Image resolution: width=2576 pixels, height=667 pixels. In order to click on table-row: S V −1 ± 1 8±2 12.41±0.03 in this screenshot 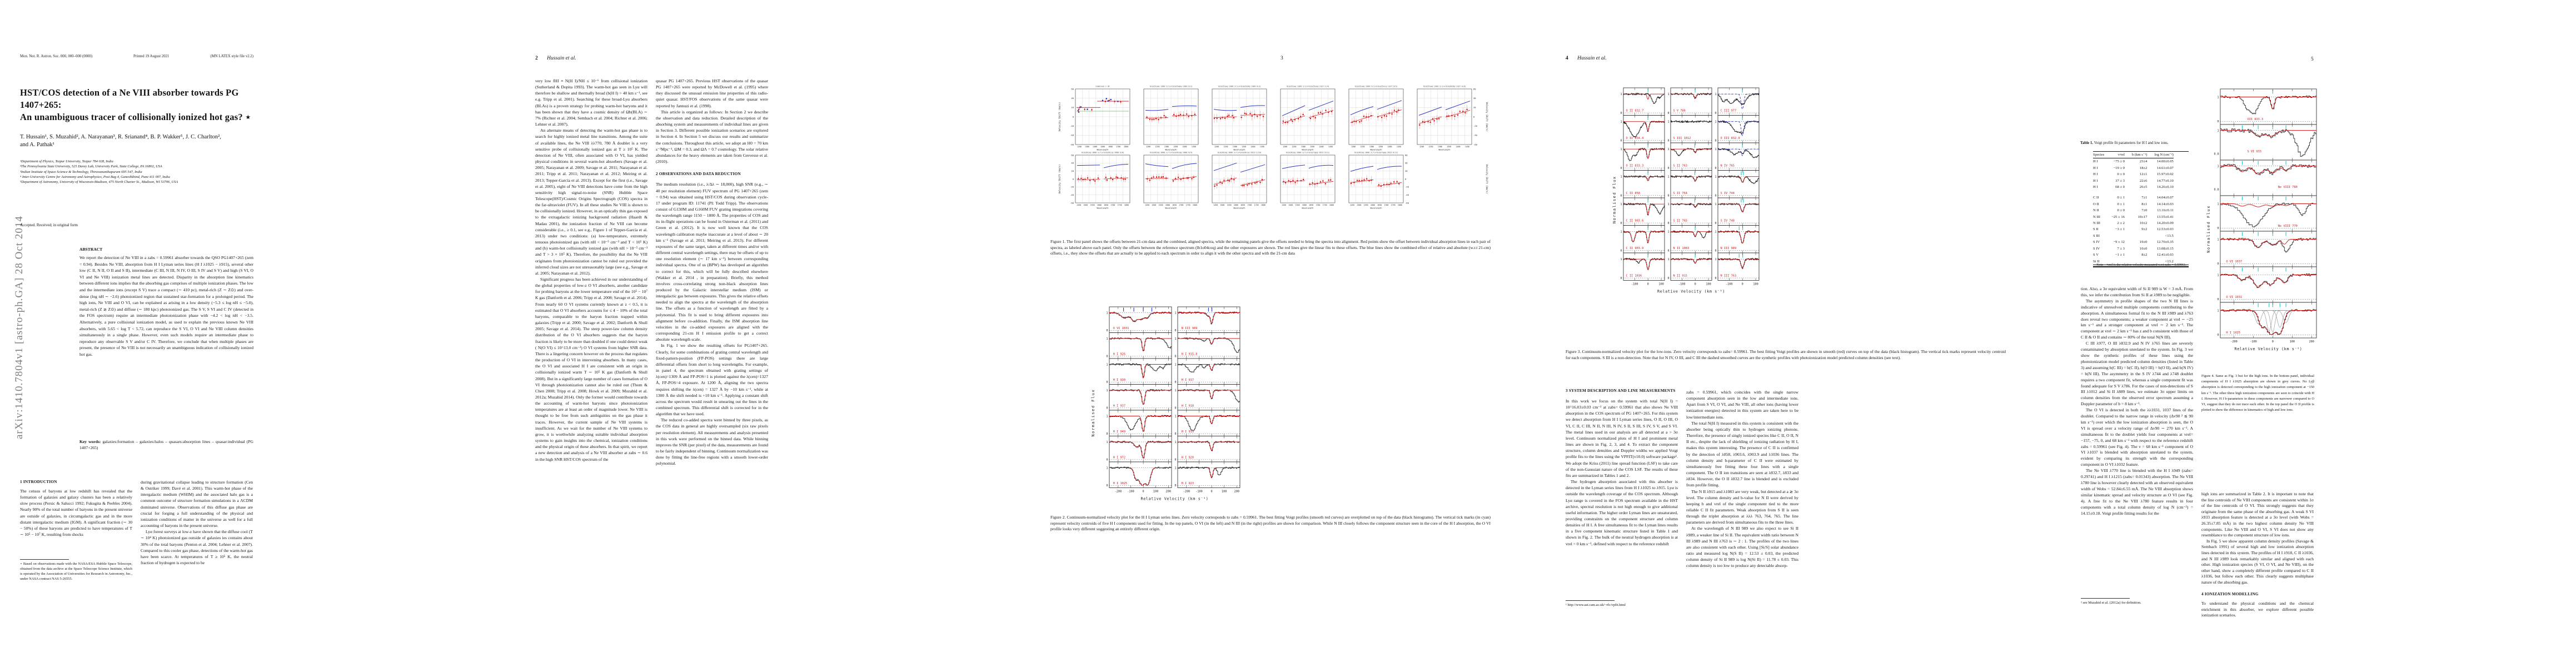, I will do `click(2133, 255)`.